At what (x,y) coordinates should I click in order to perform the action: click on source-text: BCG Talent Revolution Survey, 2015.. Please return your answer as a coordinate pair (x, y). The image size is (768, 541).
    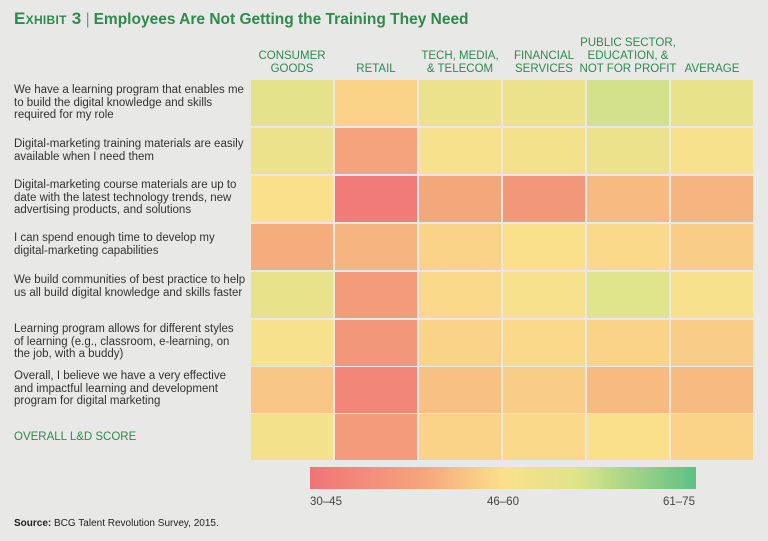
    Looking at the image, I should click on (136, 523).